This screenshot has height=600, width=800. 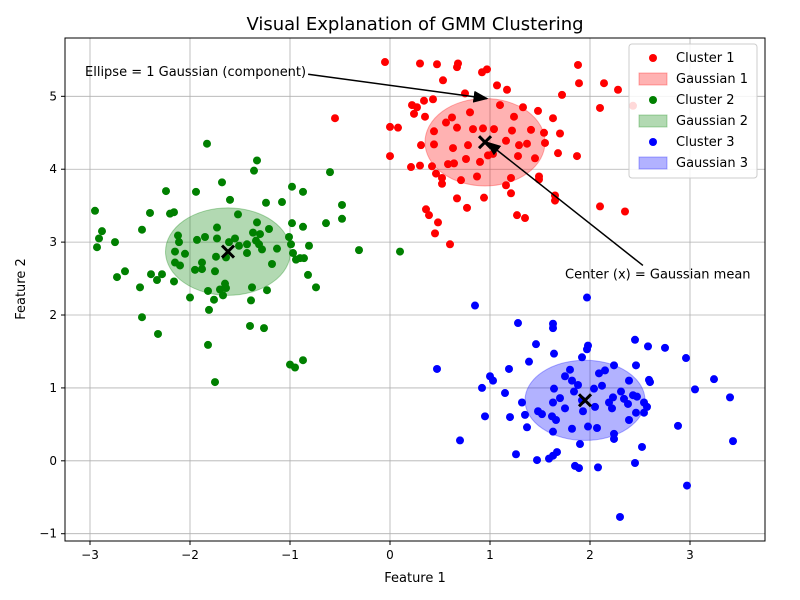 I want to click on annotation-text-1: Ellipse = 1 Gaussian (component), so click(x=195, y=72).